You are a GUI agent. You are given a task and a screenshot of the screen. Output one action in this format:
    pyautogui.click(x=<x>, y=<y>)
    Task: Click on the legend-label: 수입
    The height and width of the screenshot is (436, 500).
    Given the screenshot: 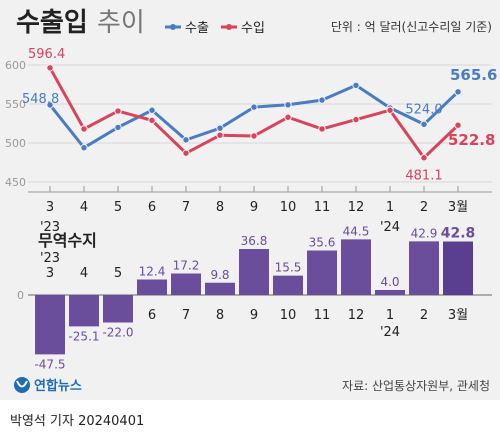 What is the action you would take?
    pyautogui.click(x=253, y=28)
    